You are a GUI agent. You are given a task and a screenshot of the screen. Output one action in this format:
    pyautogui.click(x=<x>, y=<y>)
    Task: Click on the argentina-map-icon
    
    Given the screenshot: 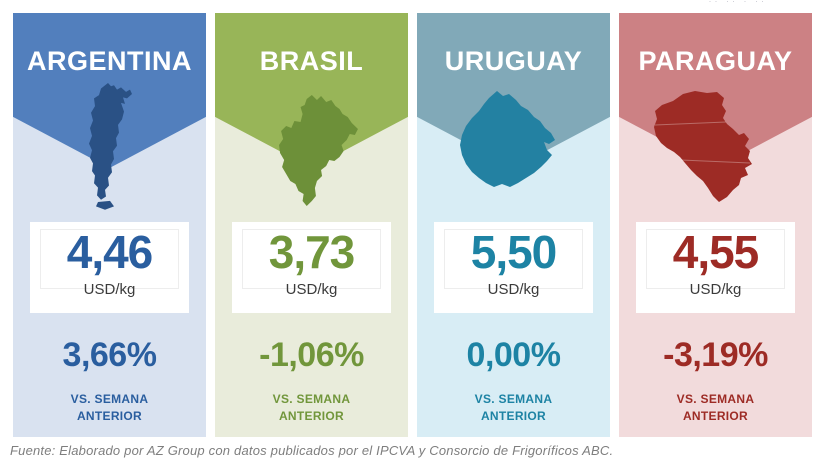 What is the action you would take?
    pyautogui.click(x=108, y=148)
    